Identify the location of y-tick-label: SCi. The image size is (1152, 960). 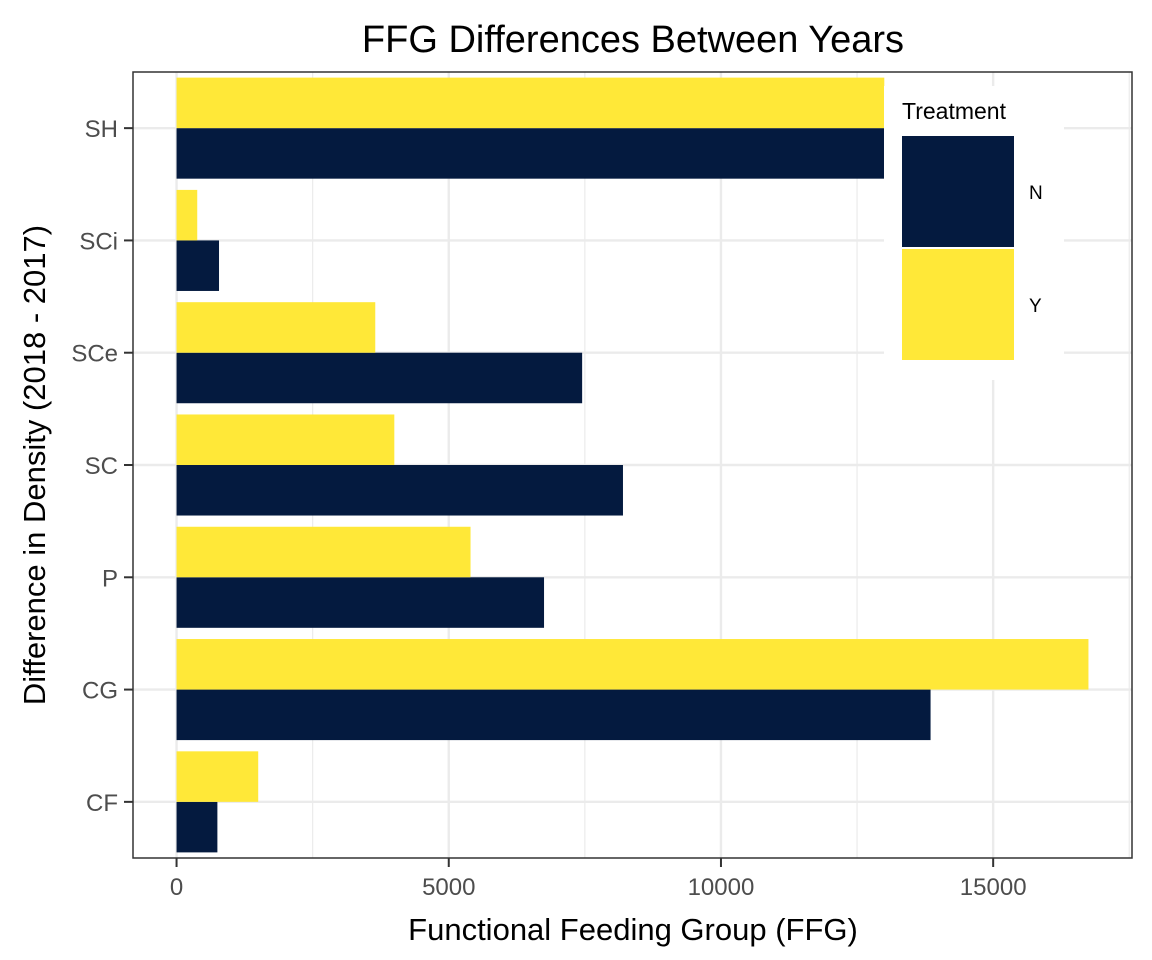
(98, 241).